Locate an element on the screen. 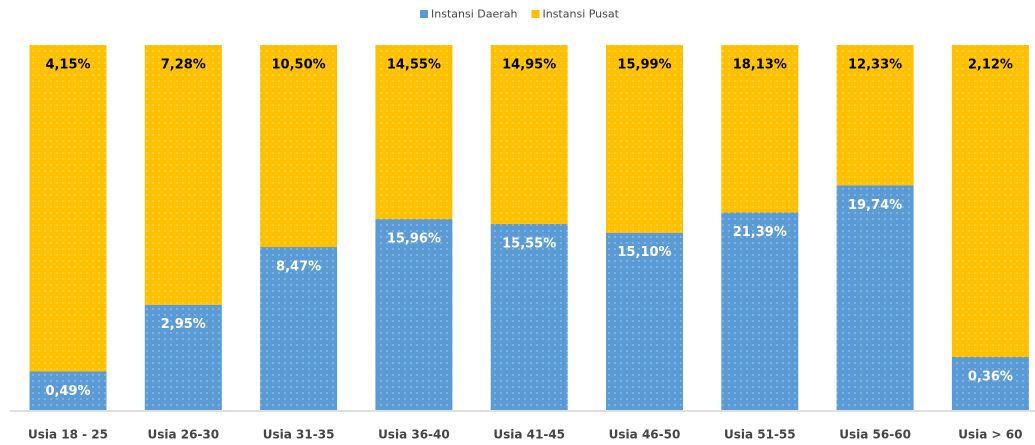 This screenshot has height=445, width=1035. x-tick-label: Usia 18 - 25 is located at coordinates (68, 435).